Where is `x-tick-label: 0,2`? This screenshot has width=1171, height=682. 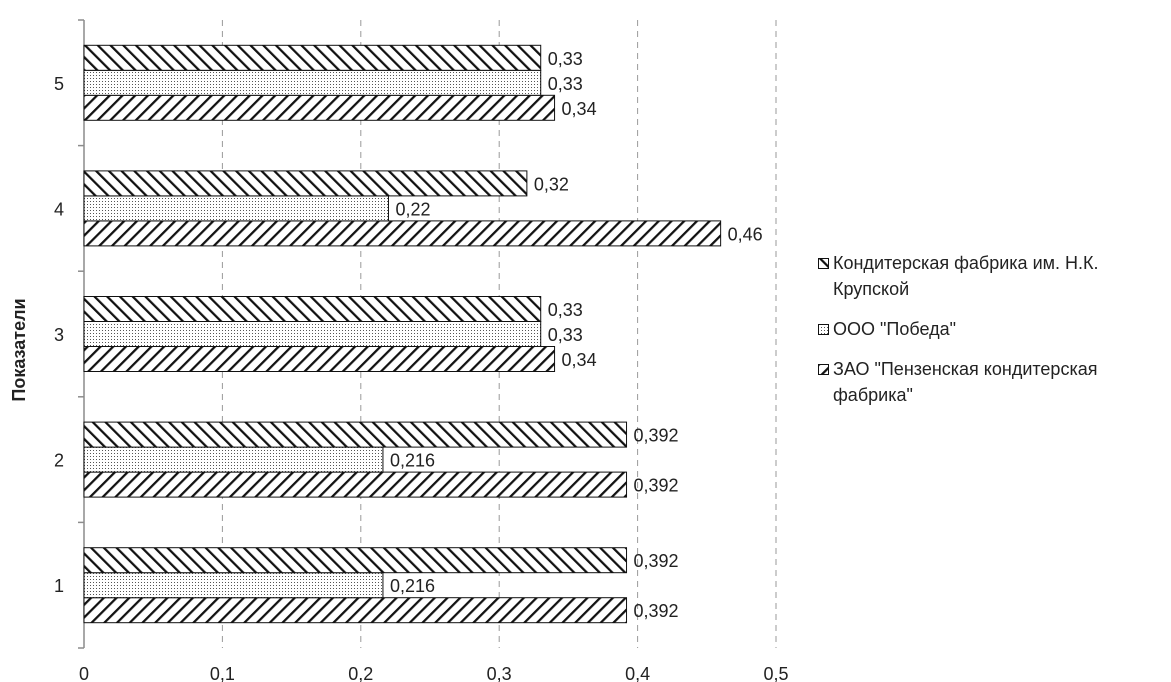 x-tick-label: 0,2 is located at coordinates (360, 673).